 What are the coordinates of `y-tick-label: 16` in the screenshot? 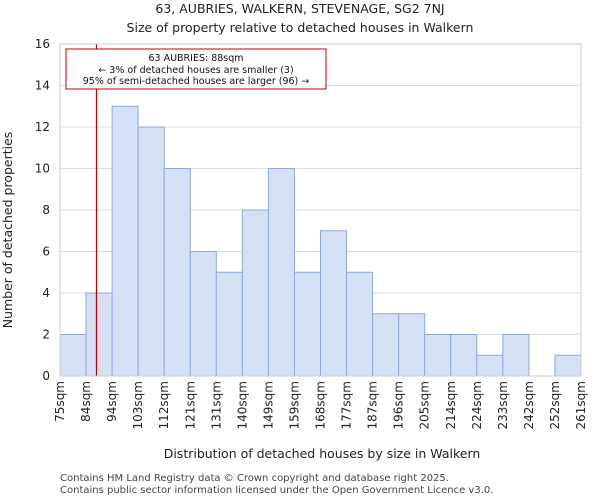 It's located at (42, 44).